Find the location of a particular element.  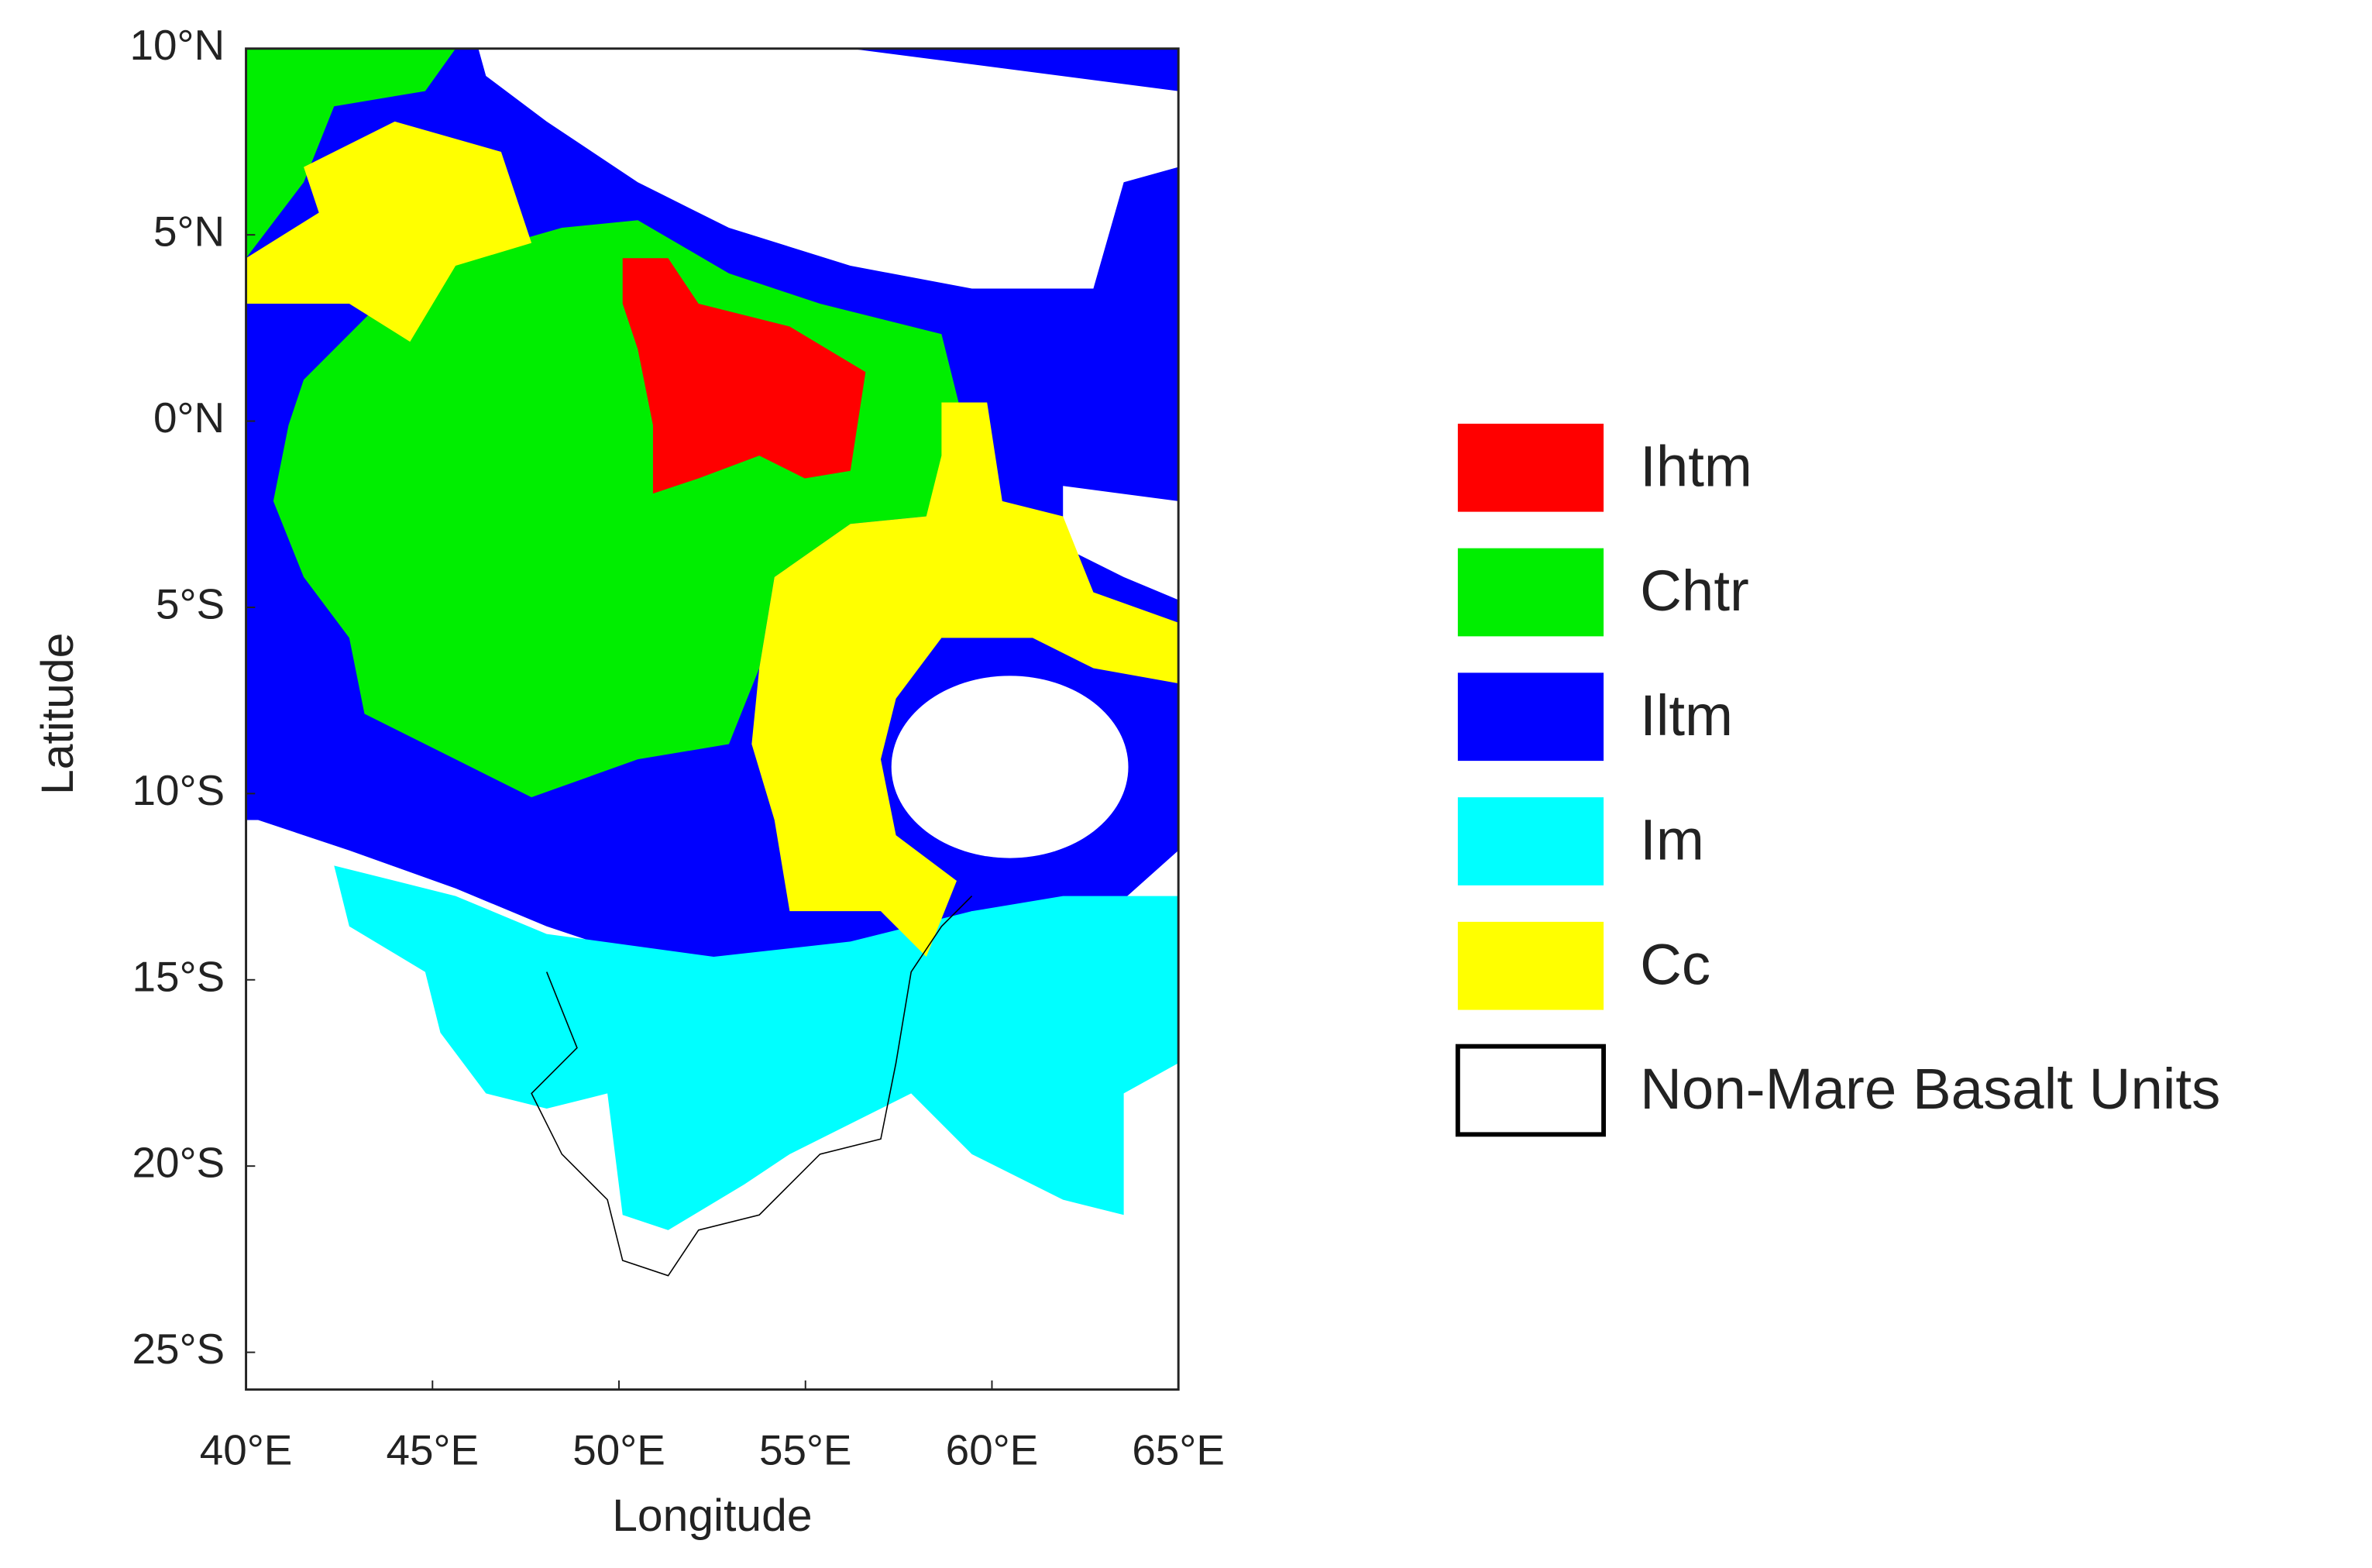

x-tick-label: 40°E is located at coordinates (246, 1449).